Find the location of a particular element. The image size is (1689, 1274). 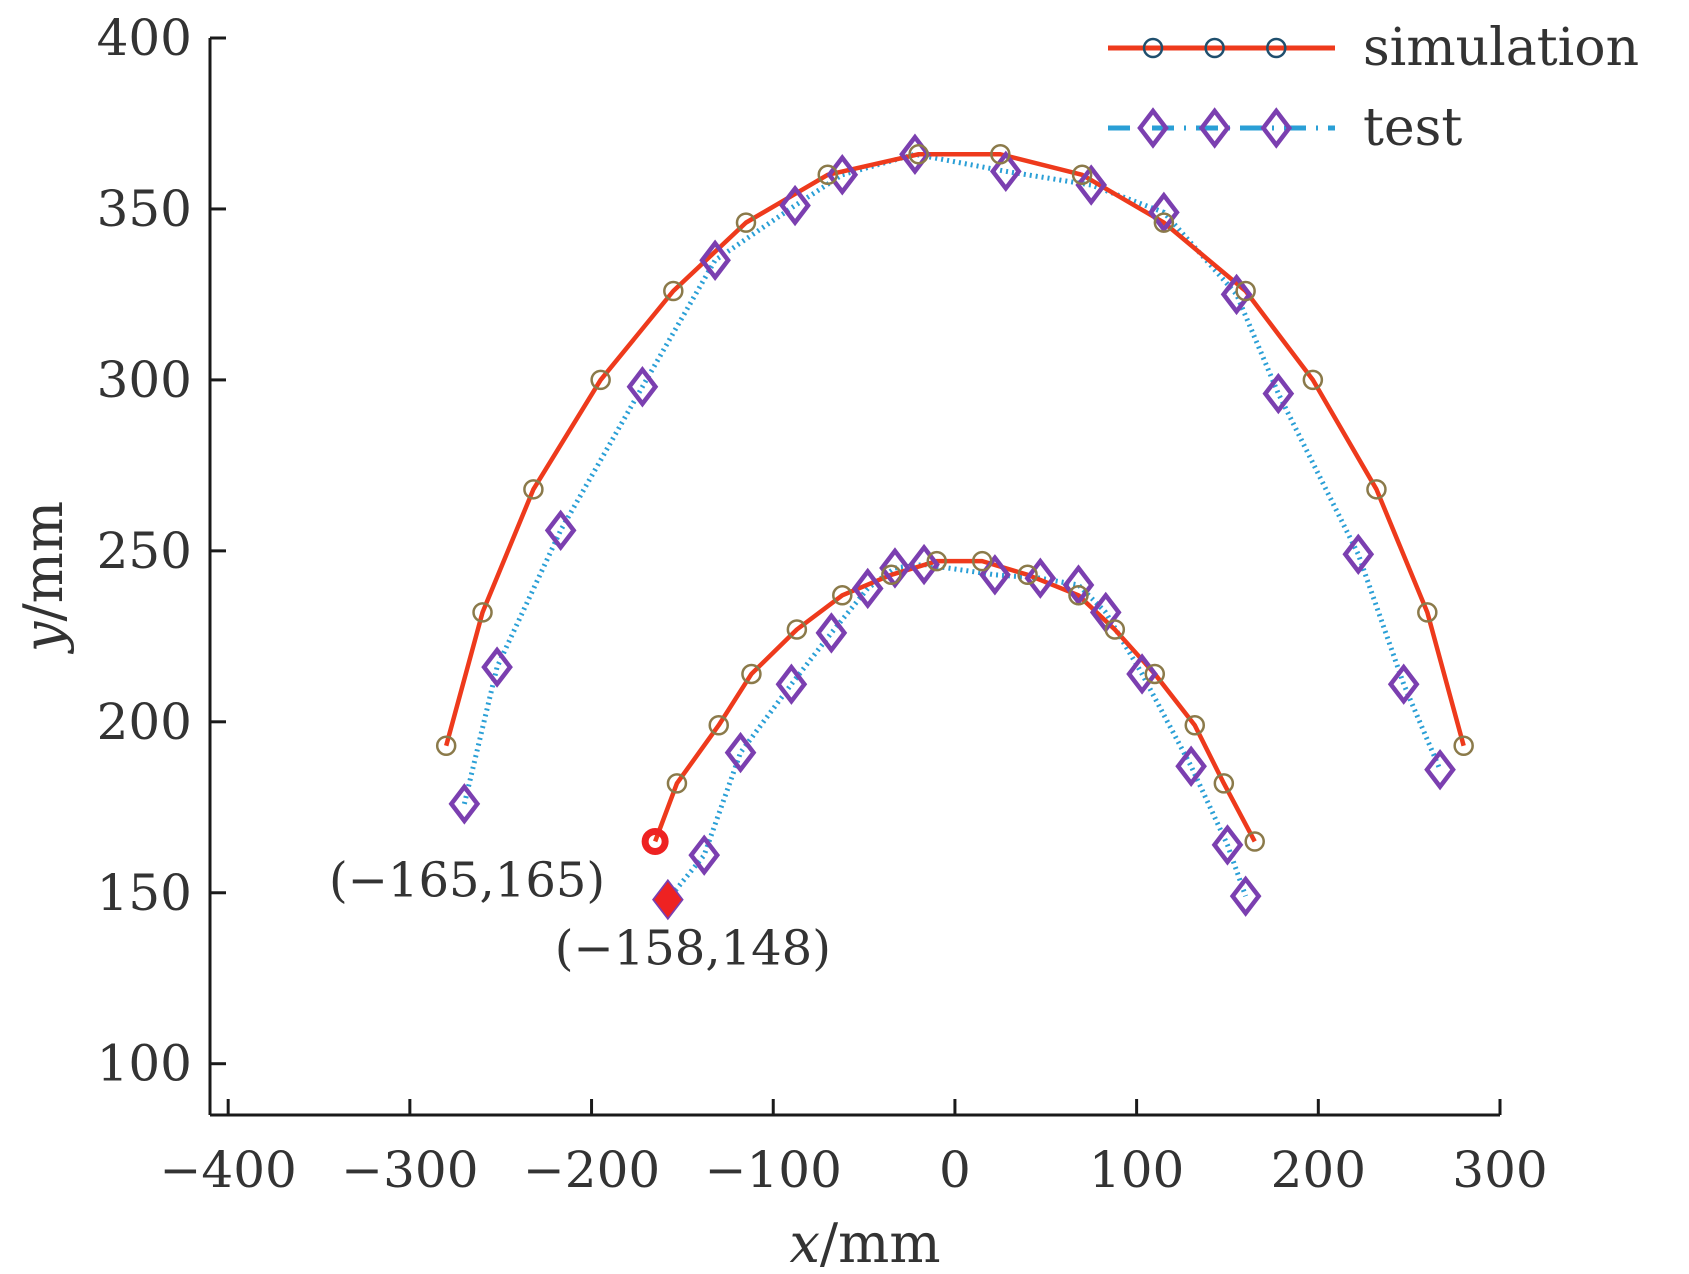

y-tick-label: 100 is located at coordinates (144, 1064).